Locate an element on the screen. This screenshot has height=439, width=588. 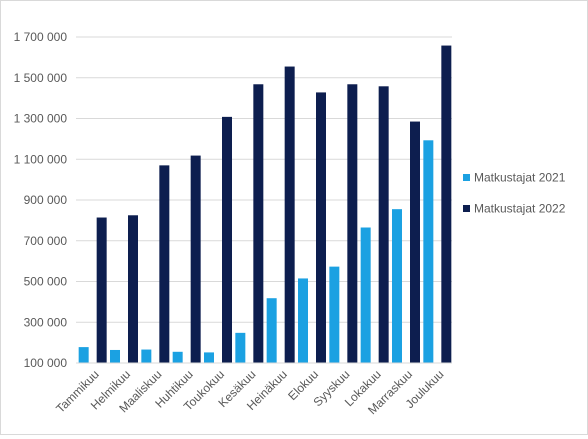
y-tick-label: 900 000 is located at coordinates (46, 200).